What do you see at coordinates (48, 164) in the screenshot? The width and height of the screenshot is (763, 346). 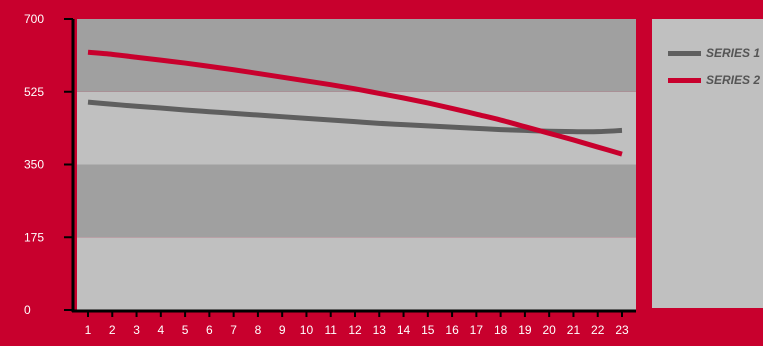 I see `y-axis-ticks: 0 175 350 525 700` at bounding box center [48, 164].